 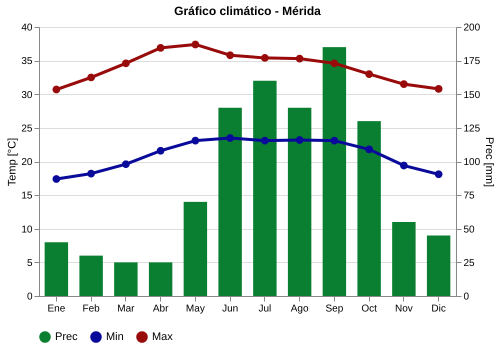 What do you see at coordinates (334, 309) in the screenshot?
I see `x-tick-label: Sep` at bounding box center [334, 309].